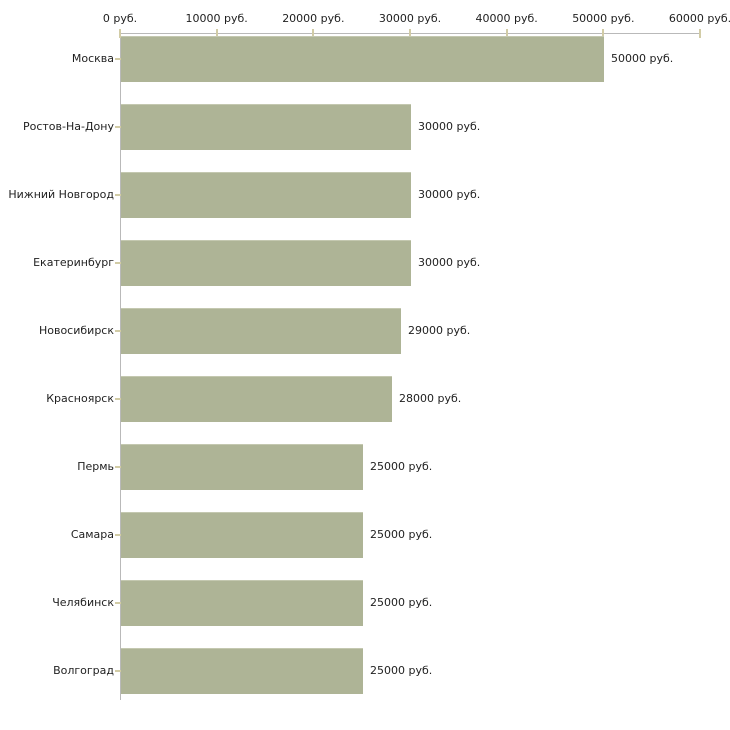 This screenshot has height=730, width=730. Describe the element at coordinates (603, 18) in the screenshot. I see `x-axis-tick-label: 50000 руб.` at that location.